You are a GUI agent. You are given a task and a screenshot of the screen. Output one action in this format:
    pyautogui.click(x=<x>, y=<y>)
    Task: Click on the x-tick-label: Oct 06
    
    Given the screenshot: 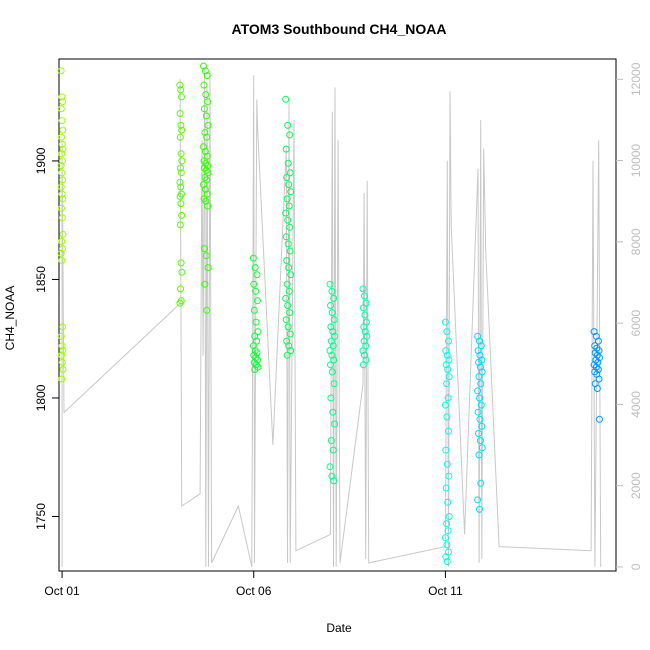 What is the action you would take?
    pyautogui.click(x=254, y=591)
    